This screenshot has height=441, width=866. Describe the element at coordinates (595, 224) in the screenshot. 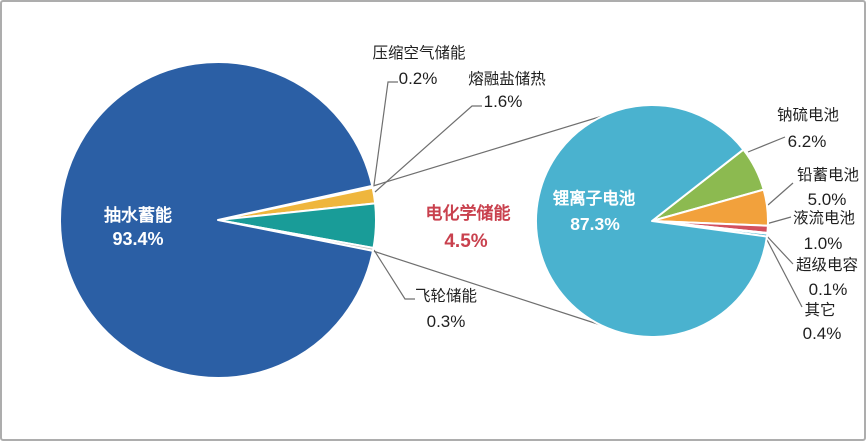

I see `lithium-ion-pct: 87.3%` at that location.